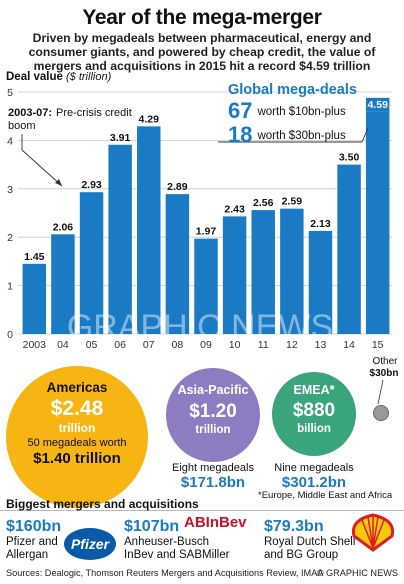  I want to click on emea-note-value: $301.2bn, so click(314, 482).